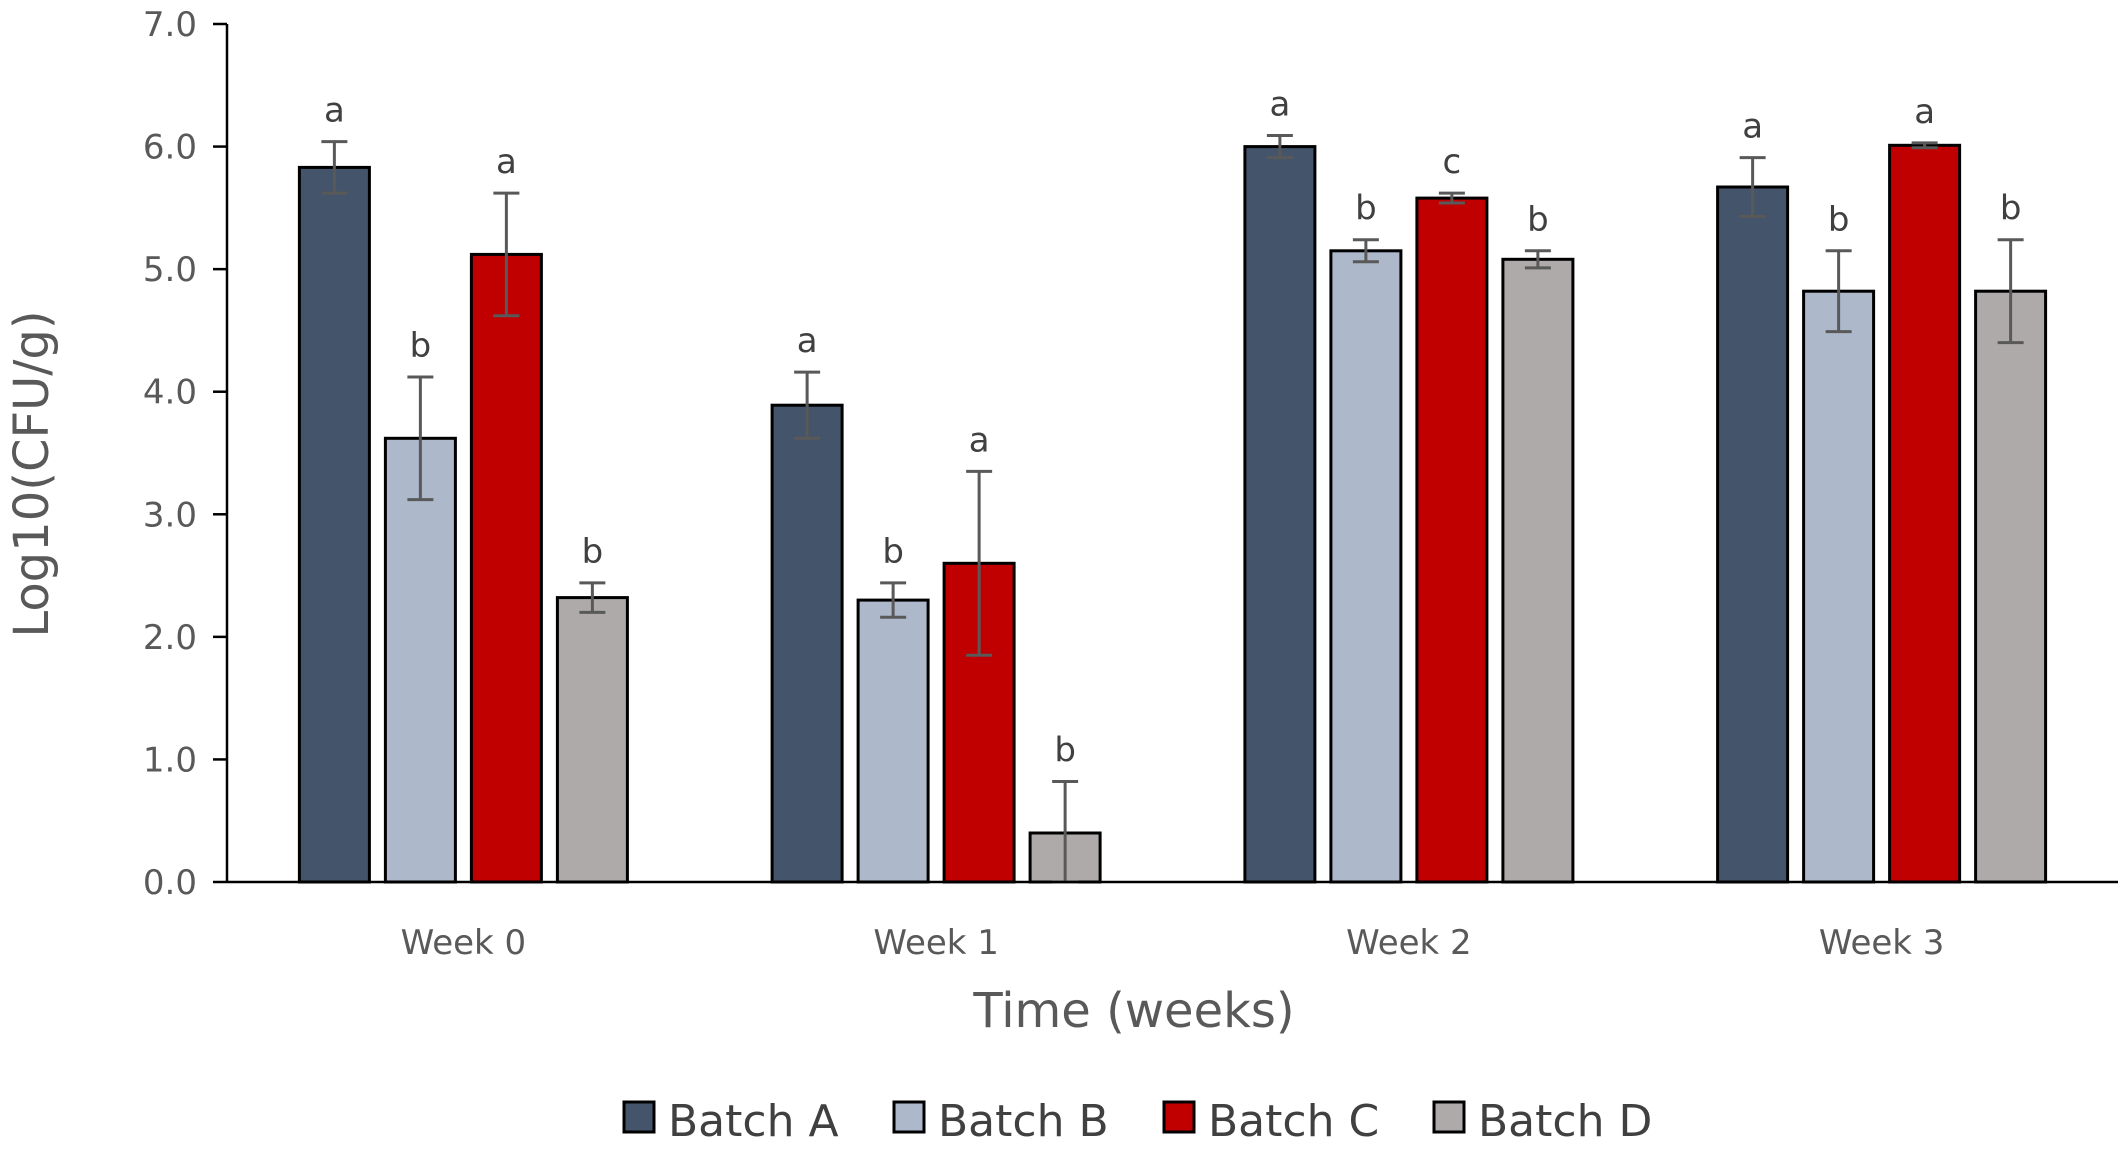 Image resolution: width=2128 pixels, height=1170 pixels. What do you see at coordinates (170, 515) in the screenshot?
I see `y-tick-label: 3.0` at bounding box center [170, 515].